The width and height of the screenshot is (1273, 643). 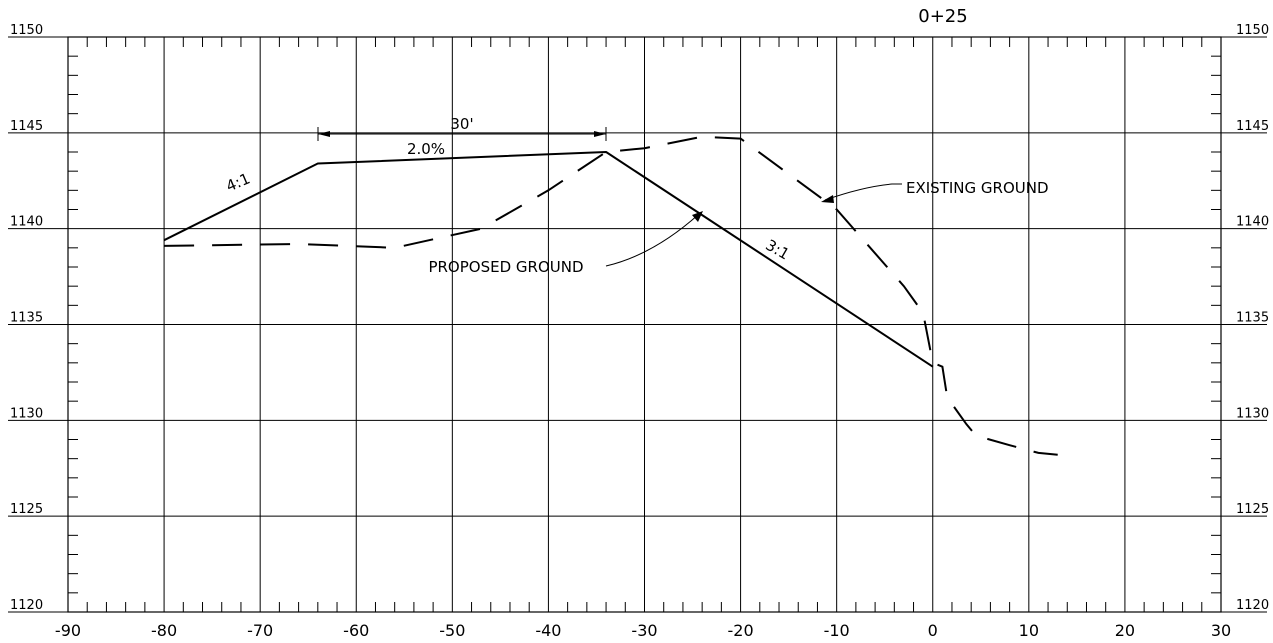 What do you see at coordinates (26, 413) in the screenshot?
I see `y-tick-label-left: 1130` at bounding box center [26, 413].